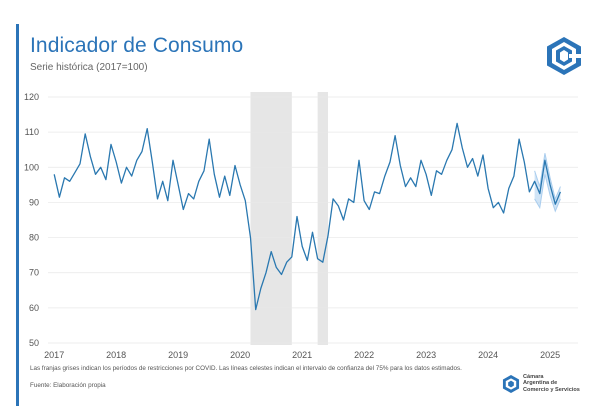  What do you see at coordinates (540, 383) in the screenshot?
I see `brand-line: Argentina de` at bounding box center [540, 383].